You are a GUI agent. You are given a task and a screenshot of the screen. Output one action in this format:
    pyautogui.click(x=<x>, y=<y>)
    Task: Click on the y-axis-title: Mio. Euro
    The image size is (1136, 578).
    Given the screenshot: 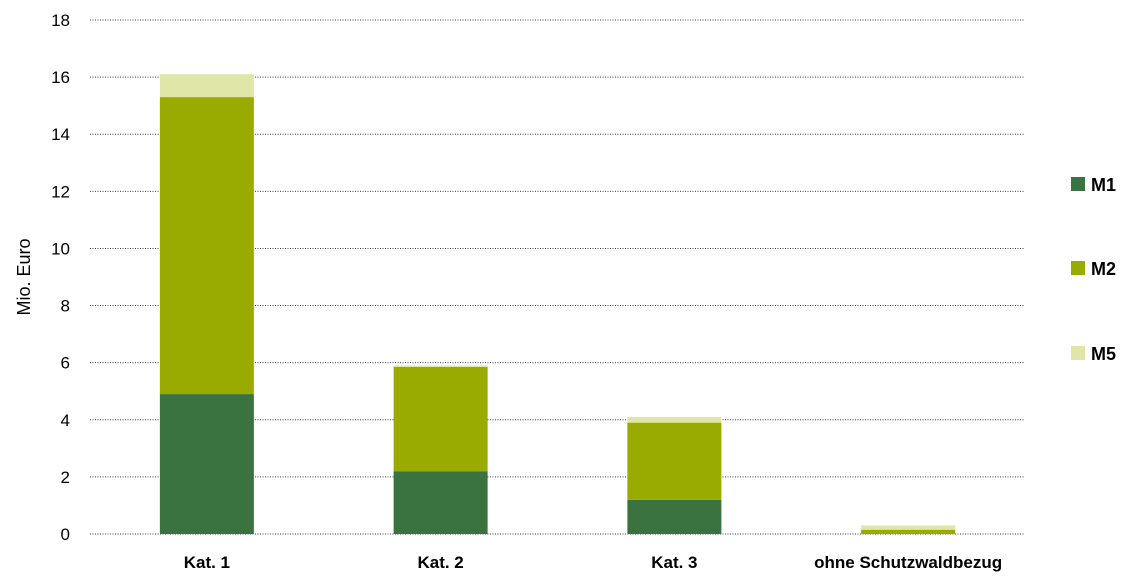 What is the action you would take?
    pyautogui.click(x=24, y=276)
    